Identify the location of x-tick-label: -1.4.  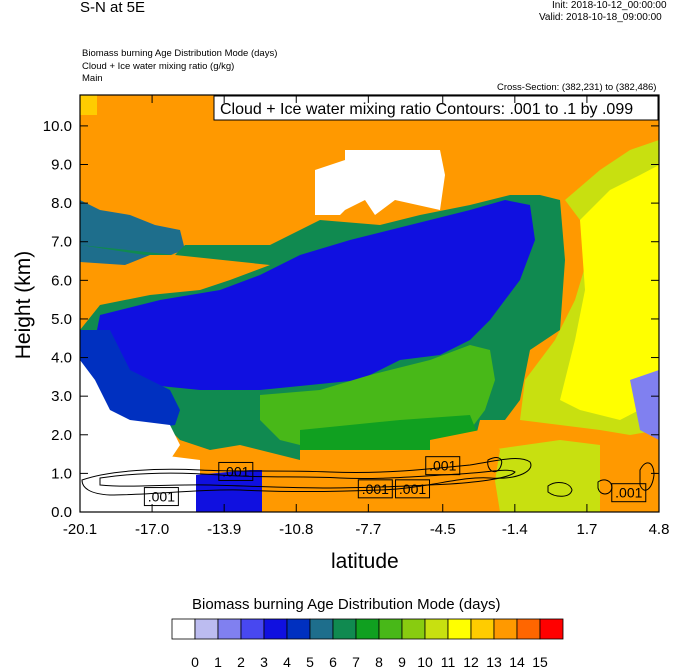
(515, 529).